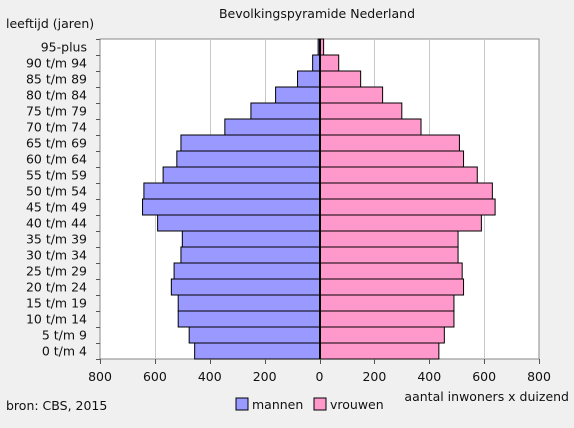 The width and height of the screenshot is (574, 428). I want to click on category-label: 20 t/m 24, so click(56, 287).